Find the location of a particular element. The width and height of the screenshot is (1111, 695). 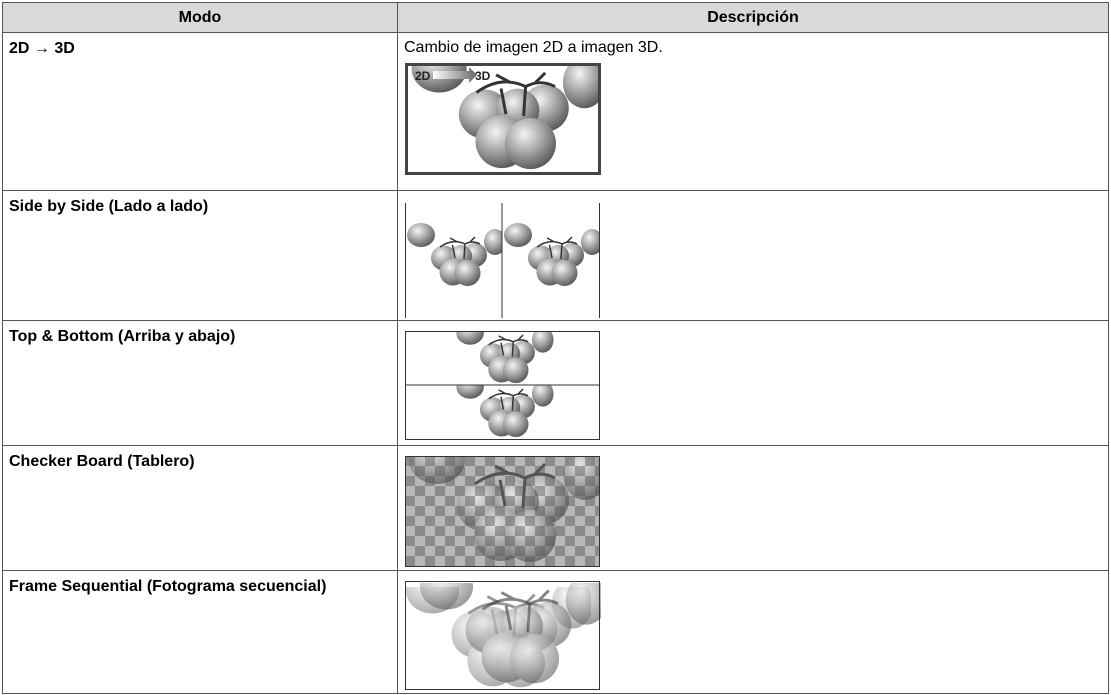

mode-cell: Frame Sequential (Fotograma secuencial) is located at coordinates (200, 632).